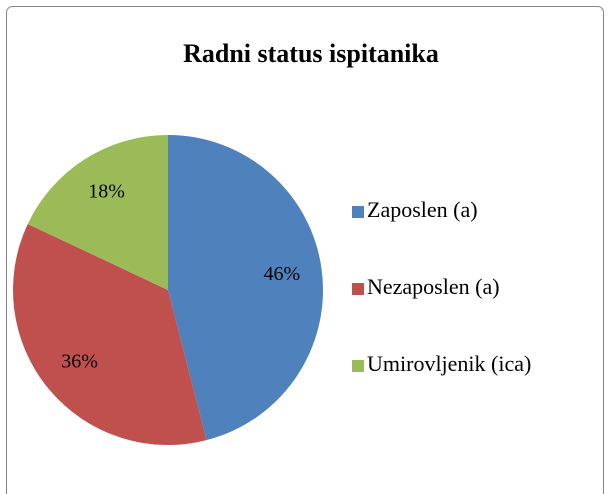 The image size is (610, 494). Describe the element at coordinates (449, 363) in the screenshot. I see `legend-label: Umirovljenik (ica)` at that location.